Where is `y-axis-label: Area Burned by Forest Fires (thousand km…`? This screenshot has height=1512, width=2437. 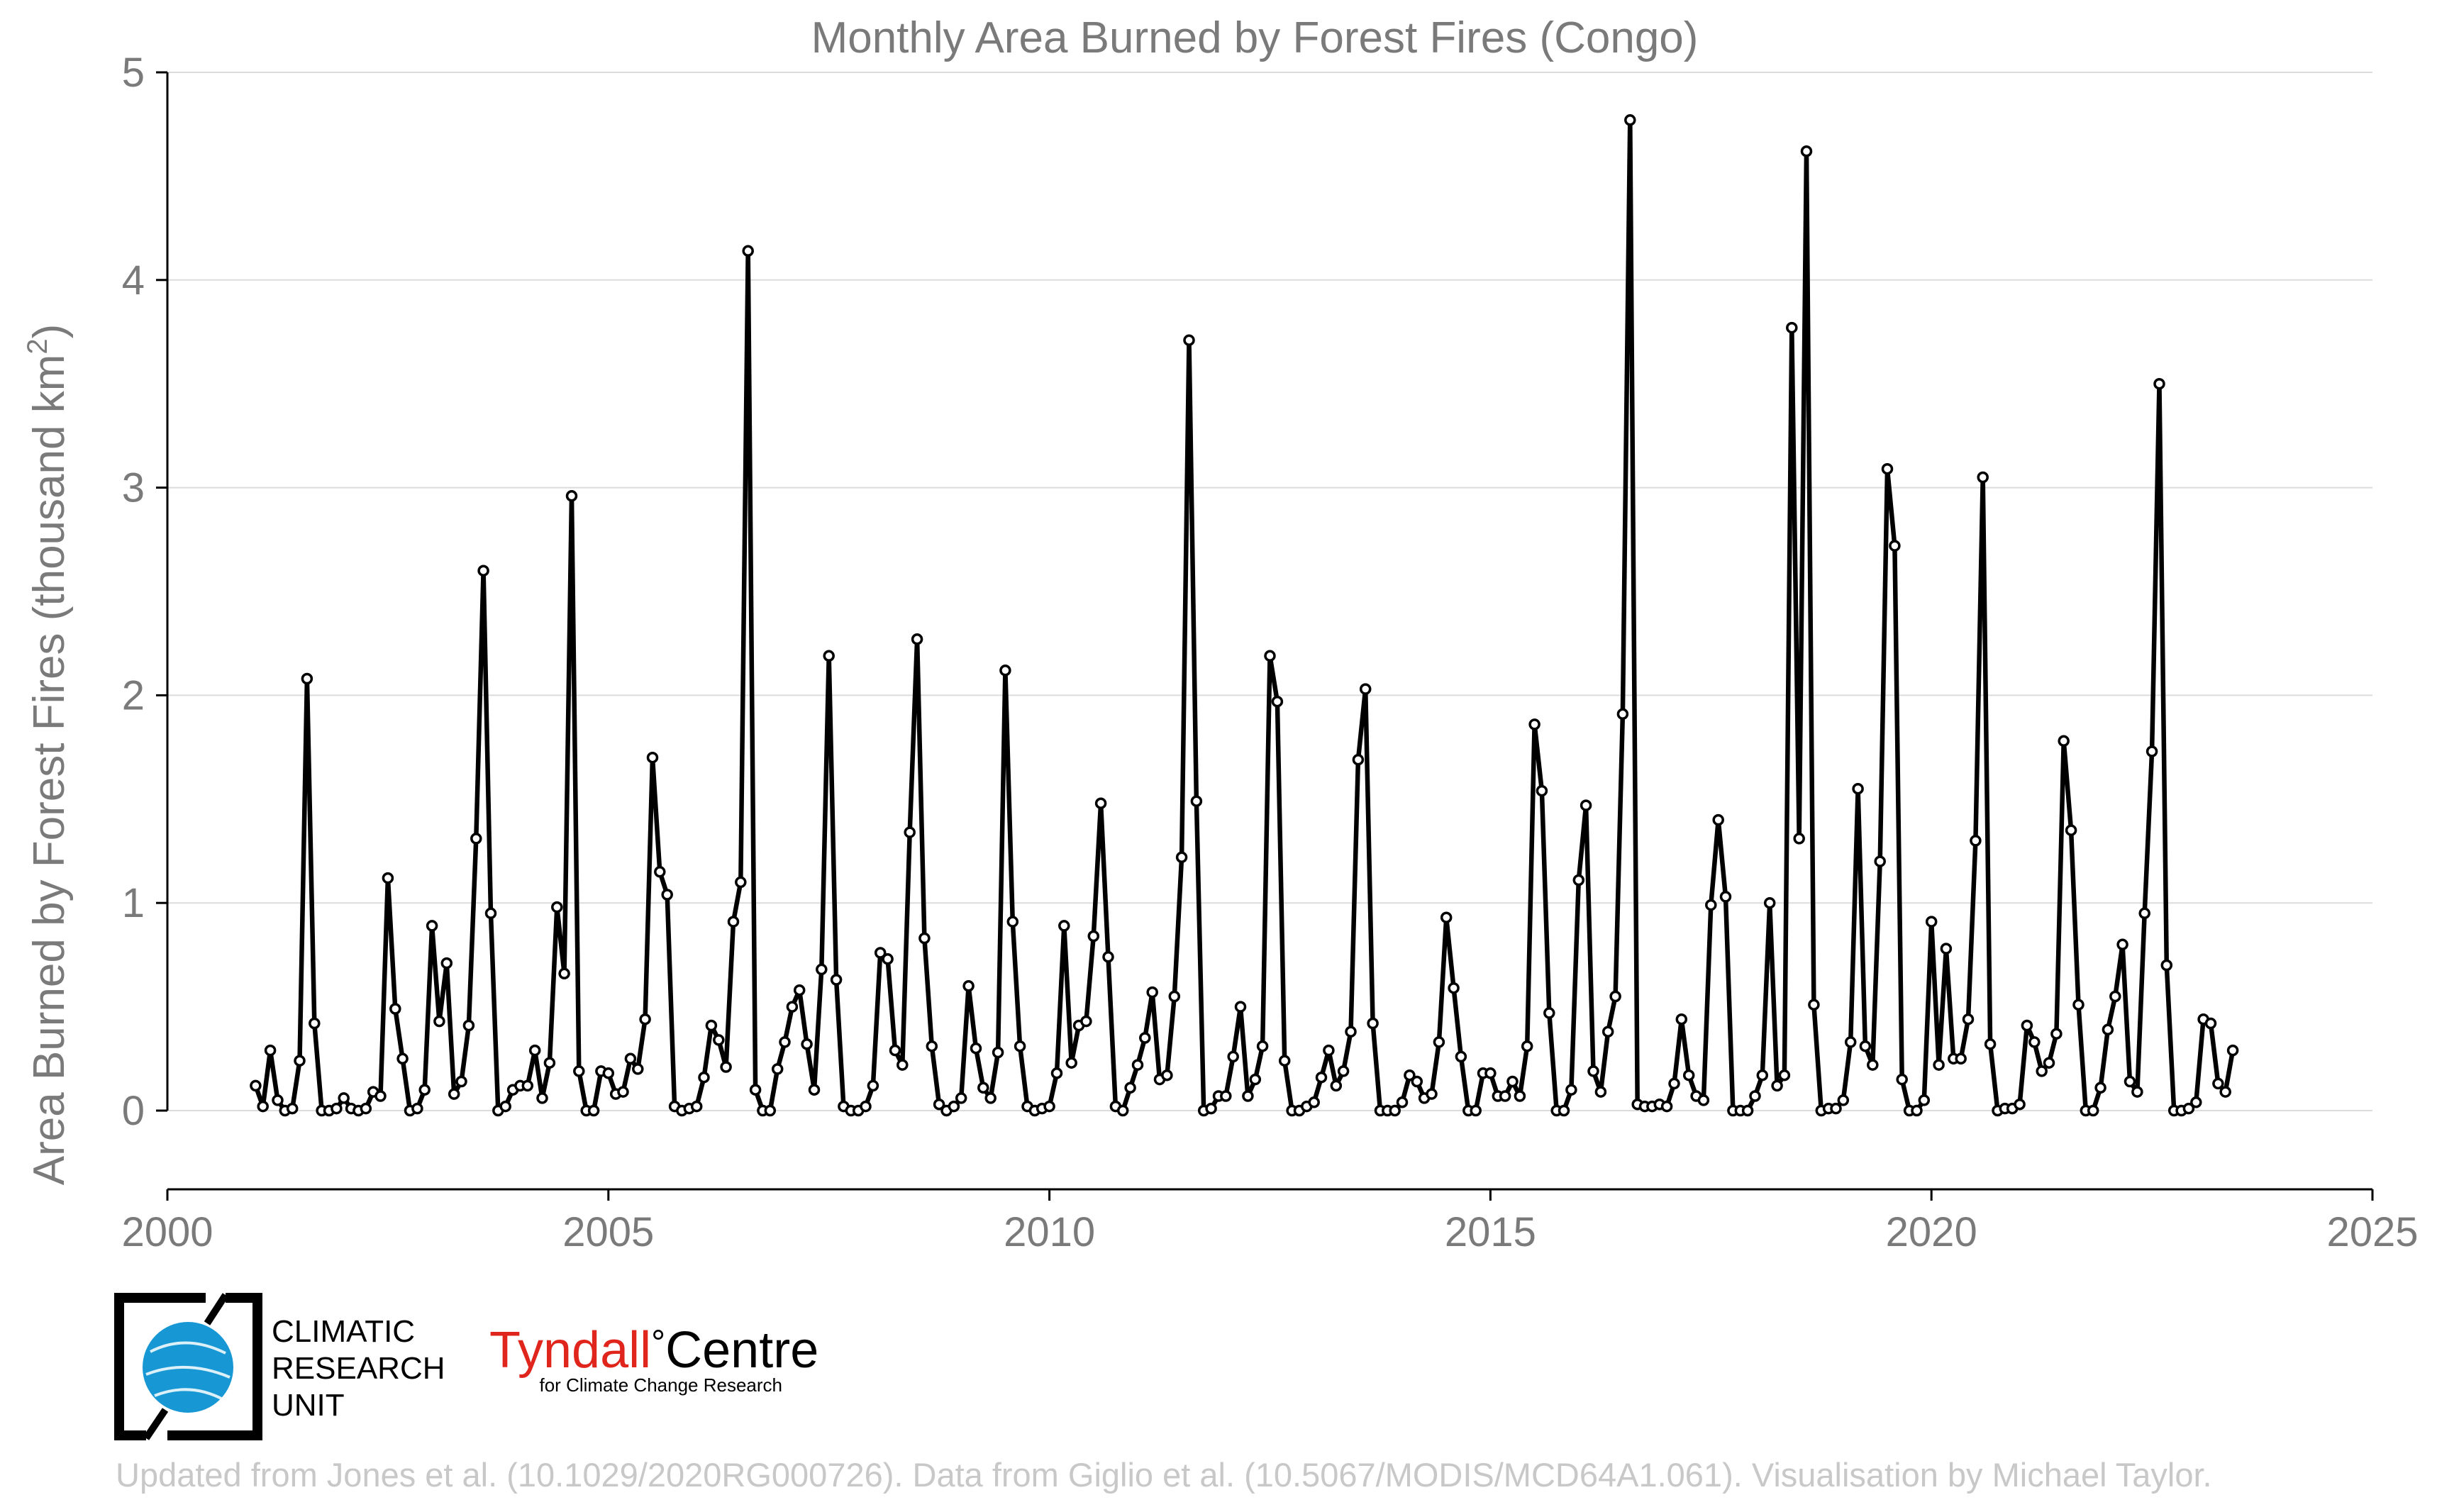 y-axis-label: Area Burned by Forest Fires (thousand km… is located at coordinates (48, 755).